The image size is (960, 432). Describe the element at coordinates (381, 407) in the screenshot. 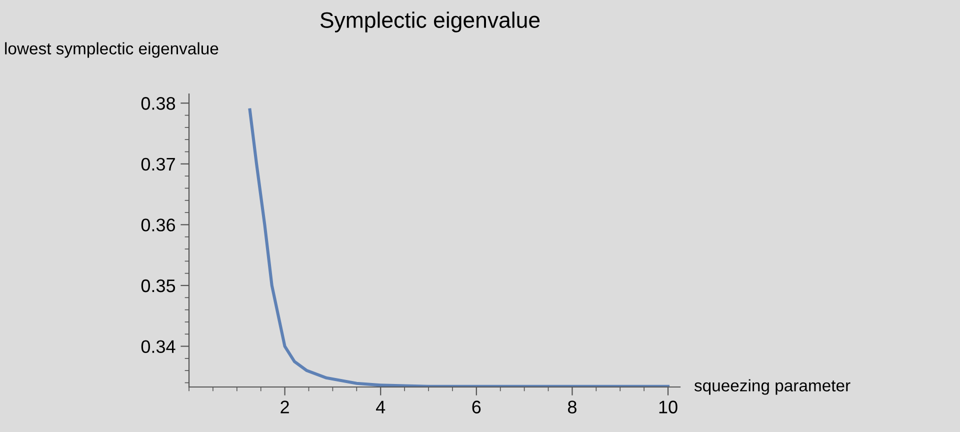

I see `x-tick-label: 4` at that location.